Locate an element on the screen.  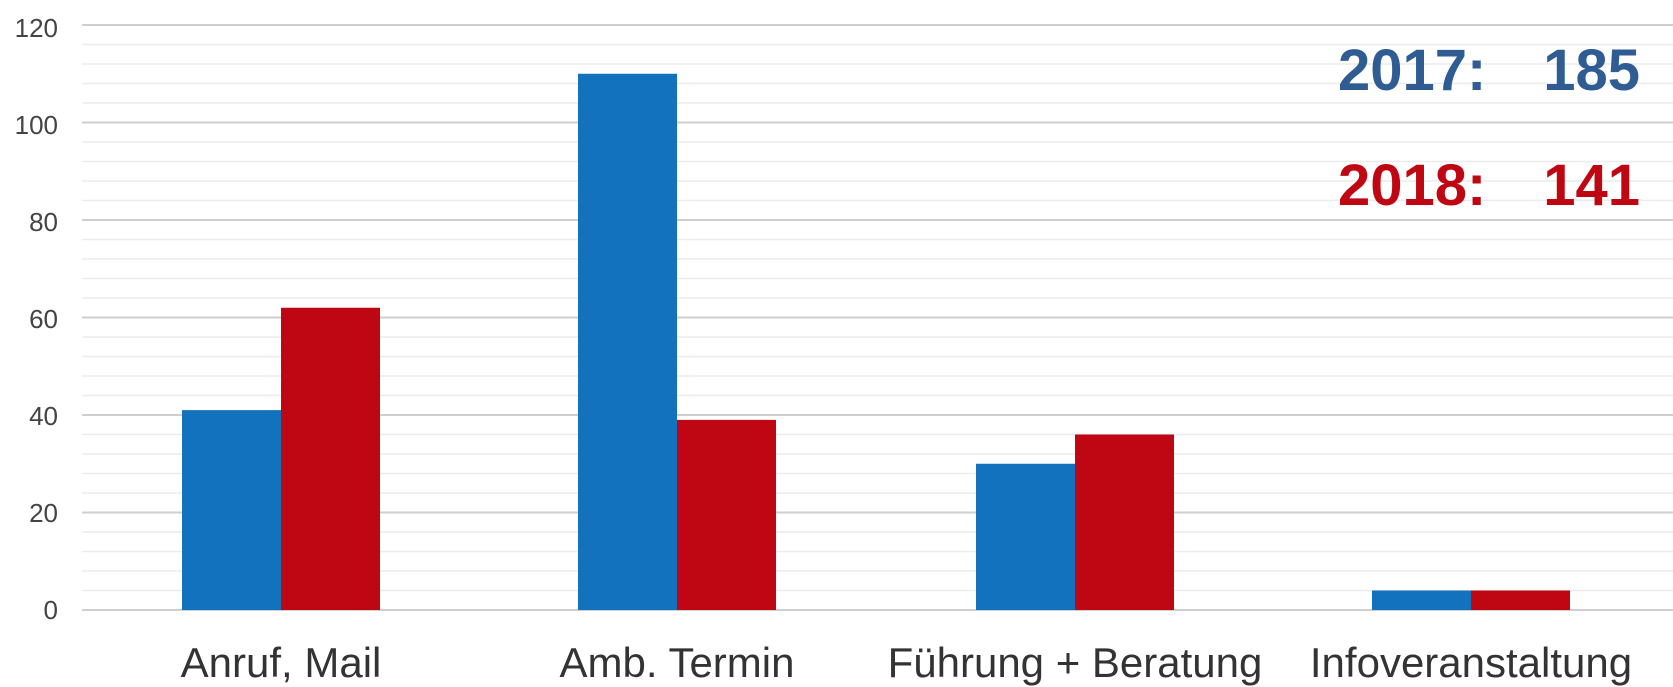
y-tick-label: 80 is located at coordinates (43, 222).